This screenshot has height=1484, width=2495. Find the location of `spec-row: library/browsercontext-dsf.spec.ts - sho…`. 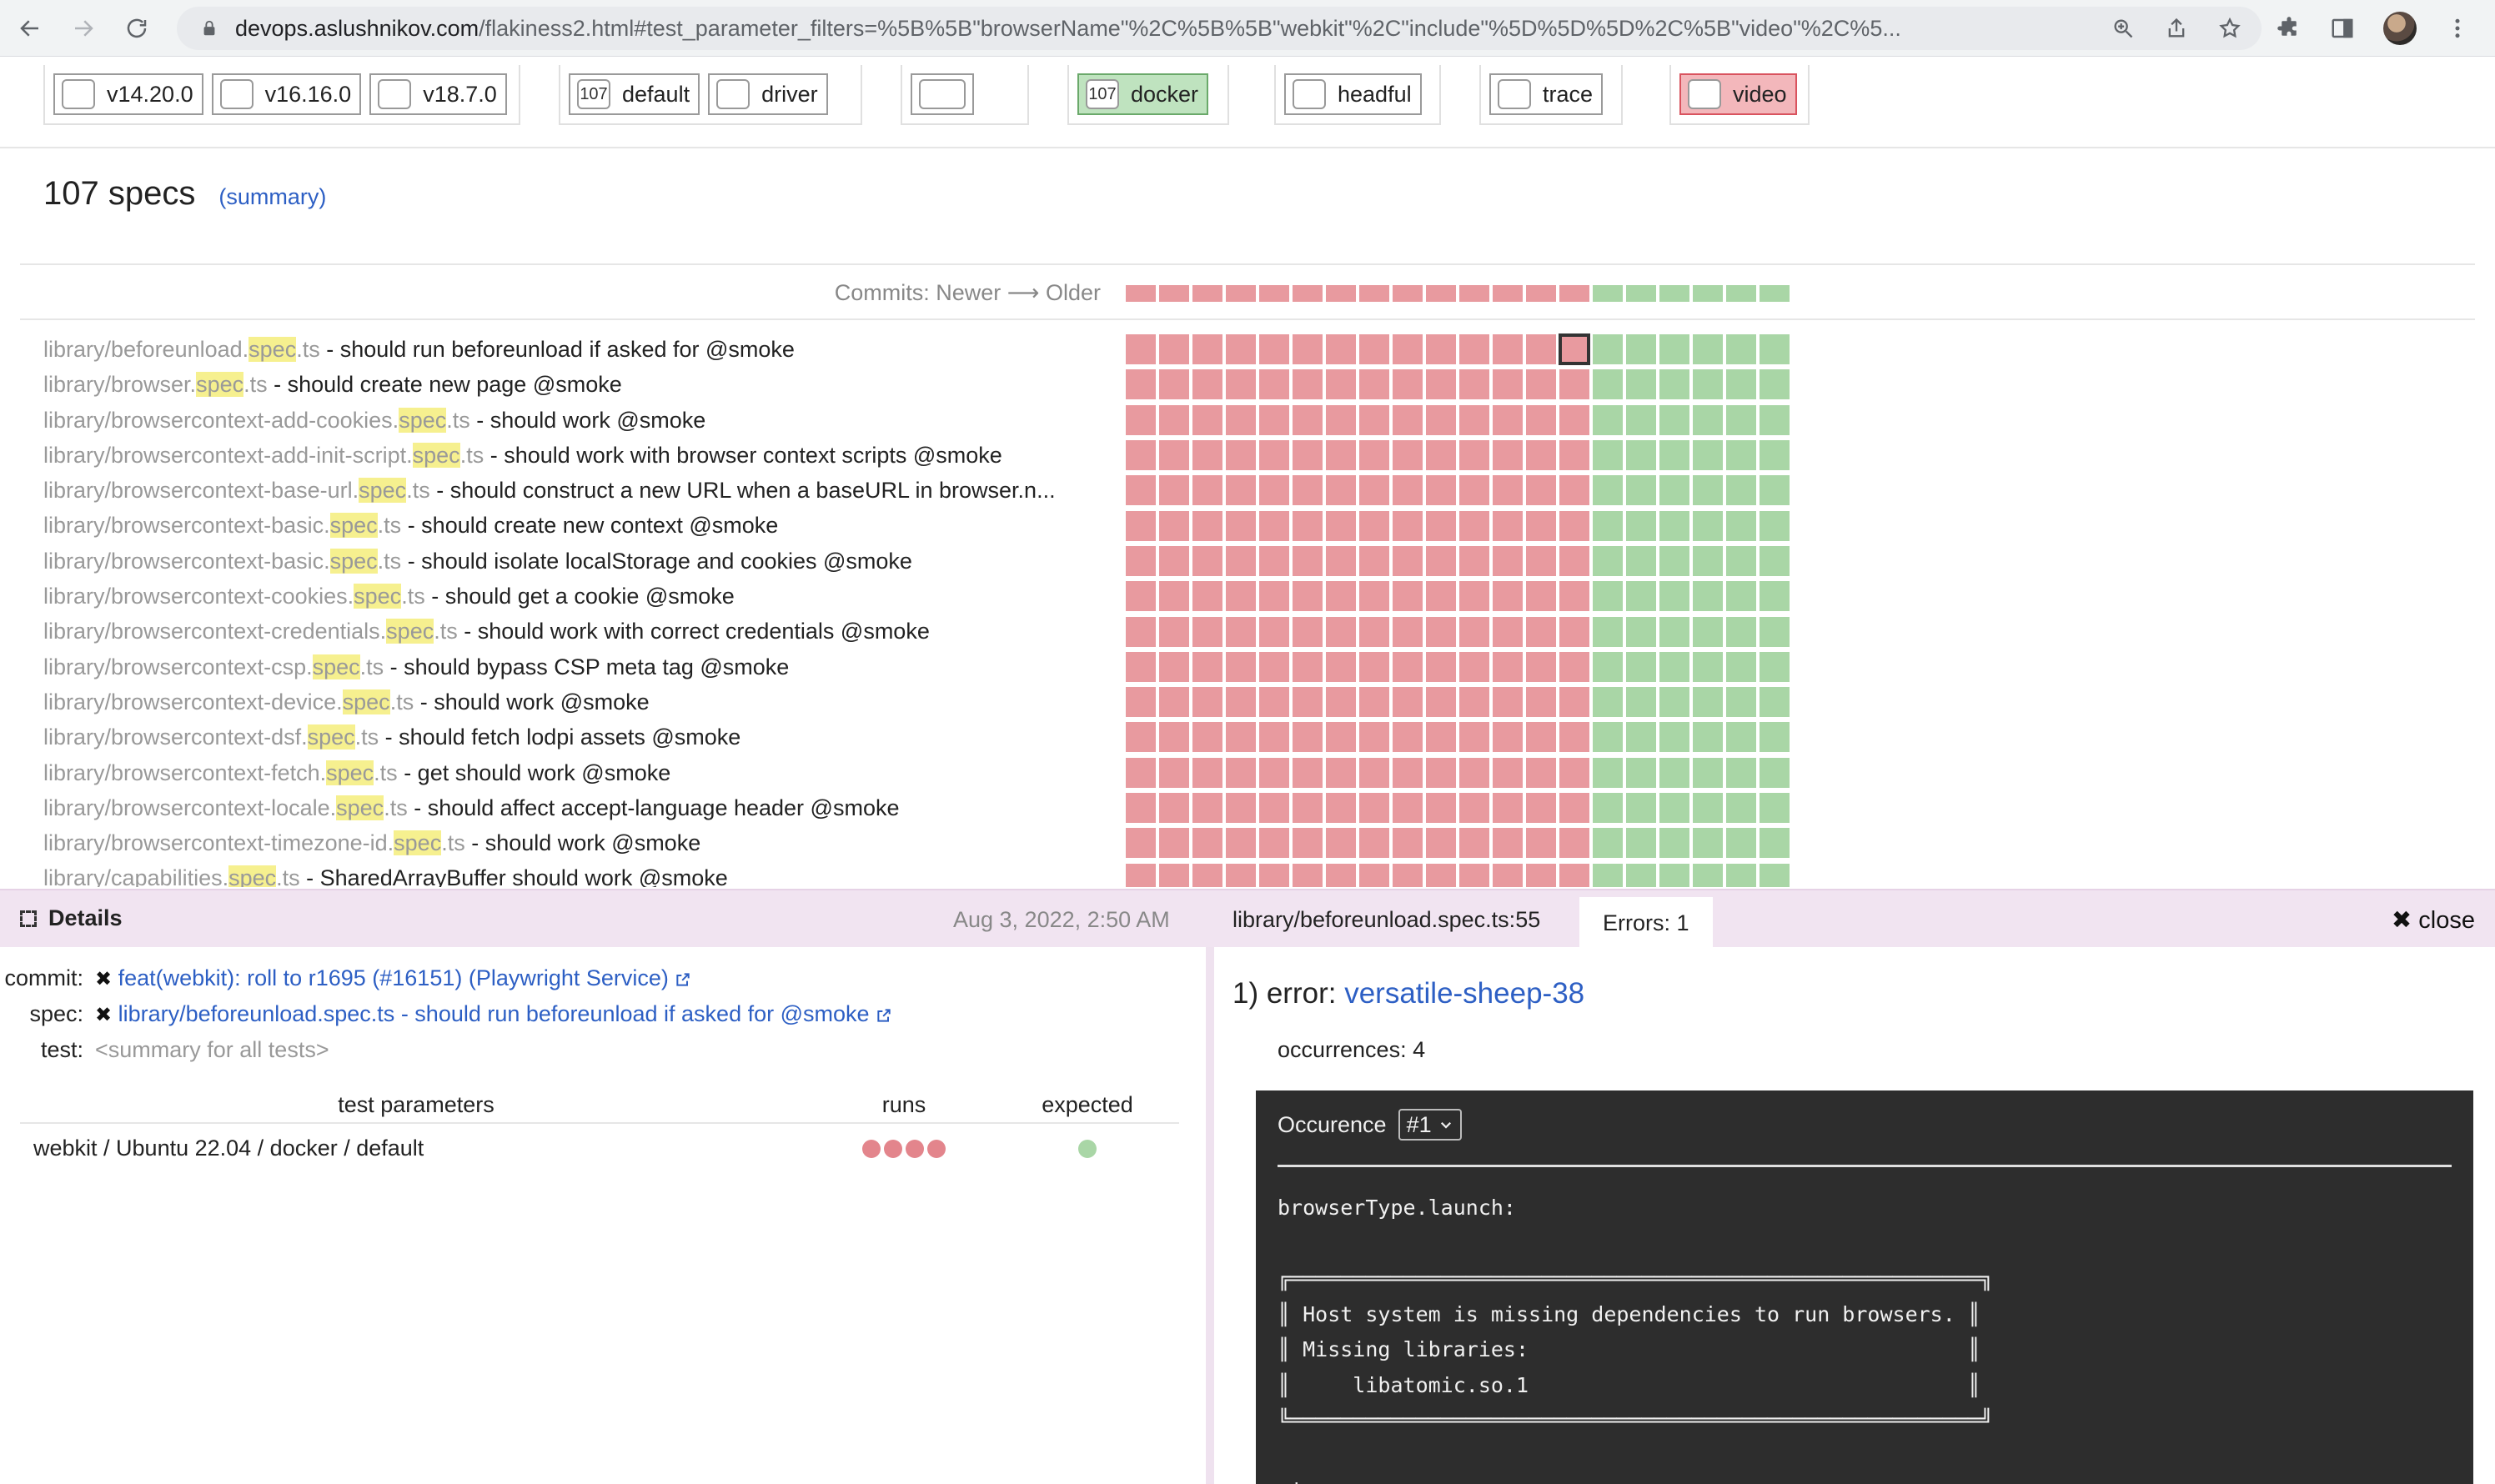

spec-row: library/browsercontext-dsf.spec.ts - sho… is located at coordinates (572, 737).